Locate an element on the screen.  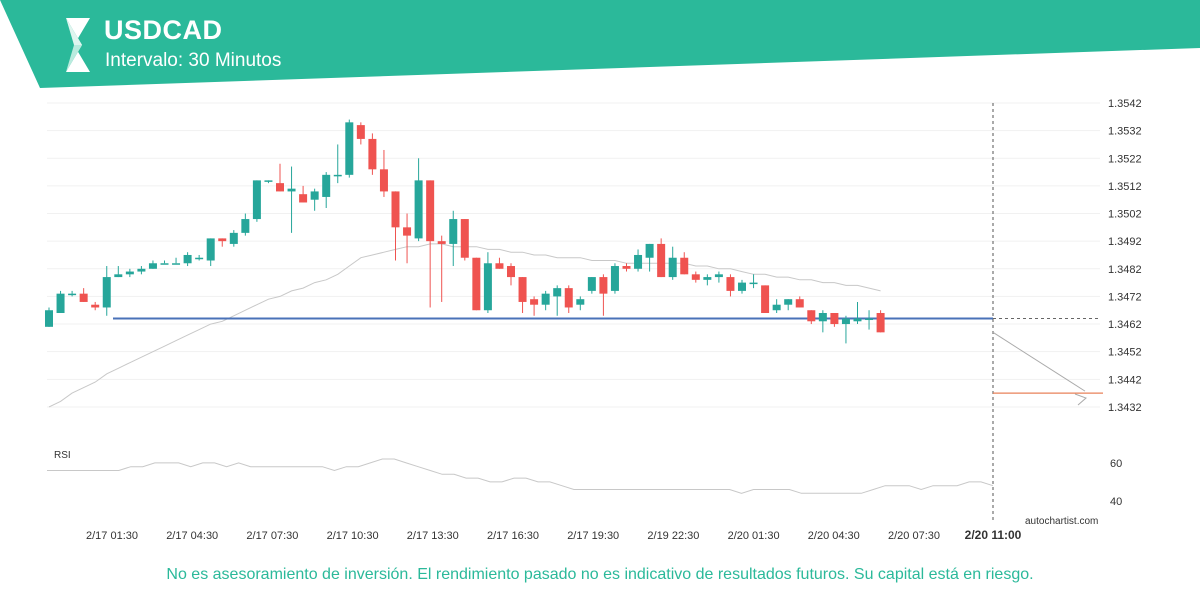
price-tick-label: 1.3542 is located at coordinates (1125, 104).